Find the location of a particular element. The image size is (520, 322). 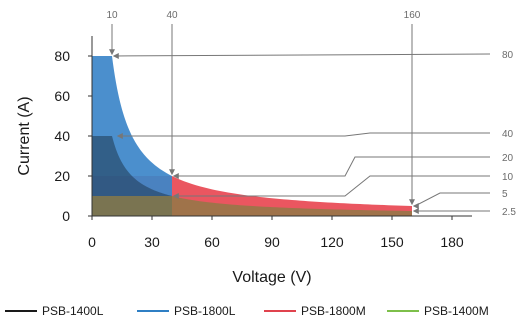

right-annotation-label: 5 is located at coordinates (505, 194).